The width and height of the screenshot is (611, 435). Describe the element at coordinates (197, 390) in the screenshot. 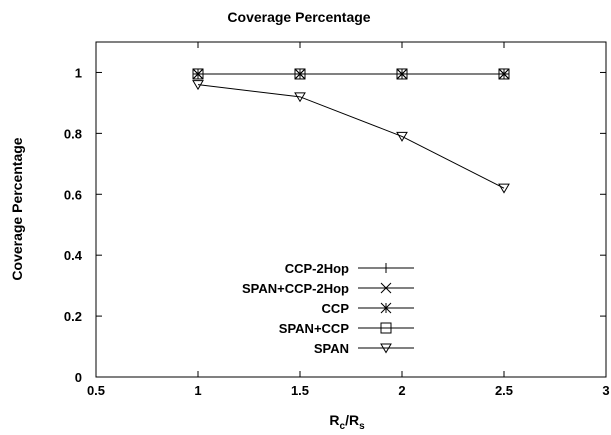

I see `x-tick-label: 1` at that location.